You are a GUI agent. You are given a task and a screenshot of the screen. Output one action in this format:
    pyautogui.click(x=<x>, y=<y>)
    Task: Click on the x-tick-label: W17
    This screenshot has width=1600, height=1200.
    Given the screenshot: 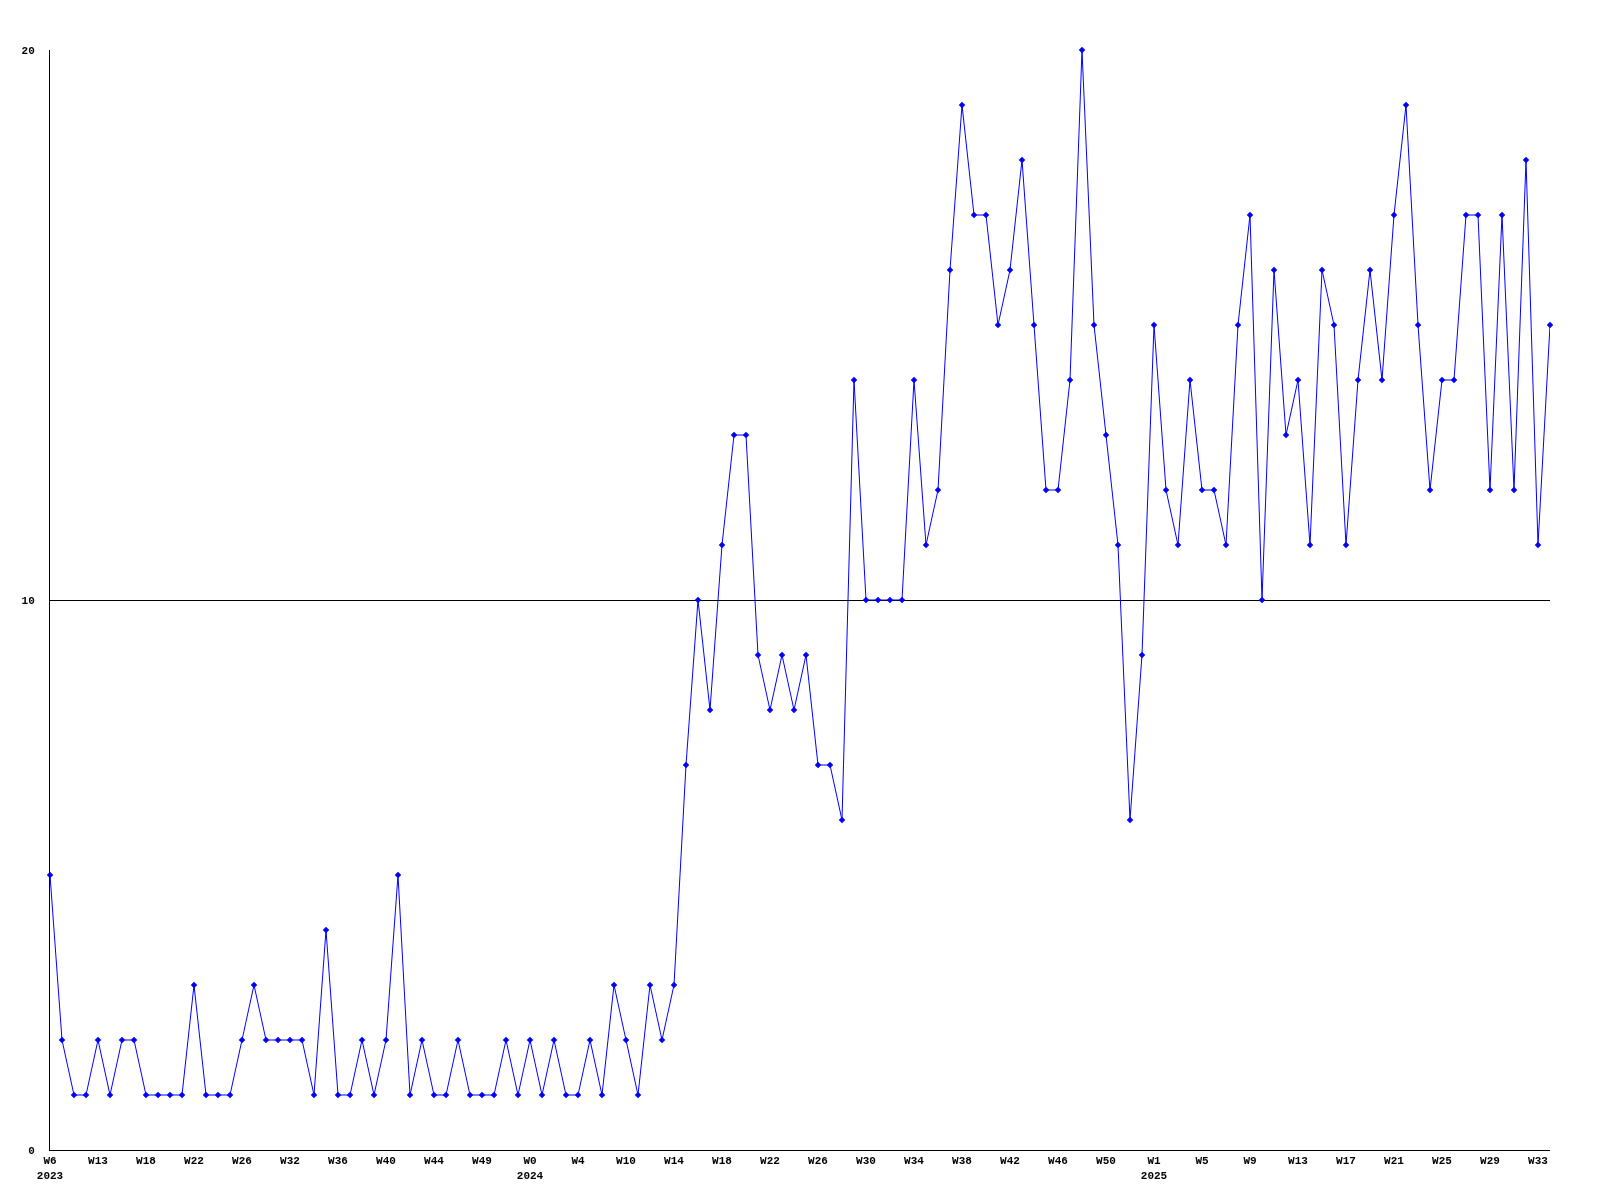 What is the action you would take?
    pyautogui.click(x=1346, y=1161)
    